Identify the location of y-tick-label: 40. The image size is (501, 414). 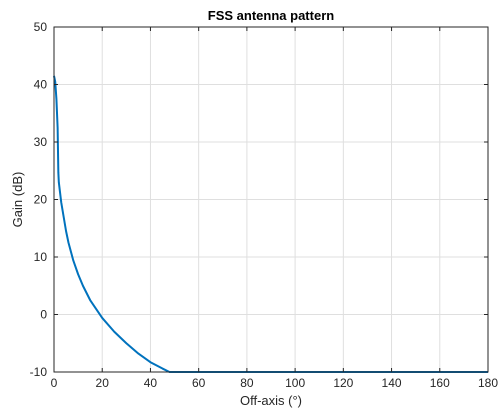
(41, 85).